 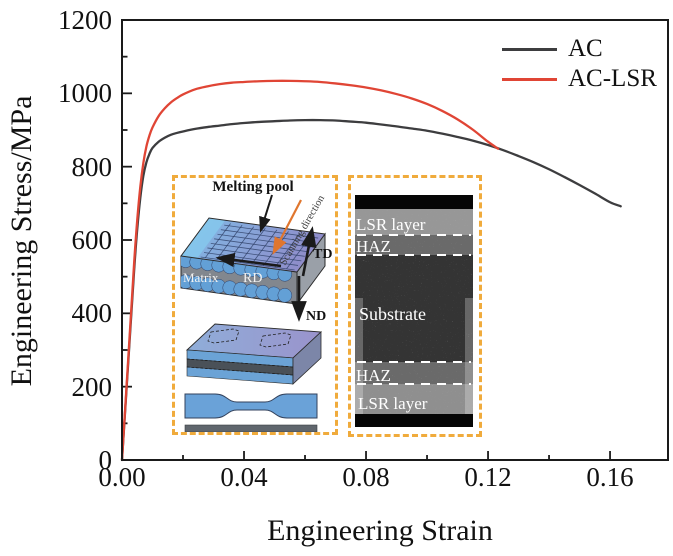 I want to click on legend-entry-ac: AC, so click(x=579, y=48).